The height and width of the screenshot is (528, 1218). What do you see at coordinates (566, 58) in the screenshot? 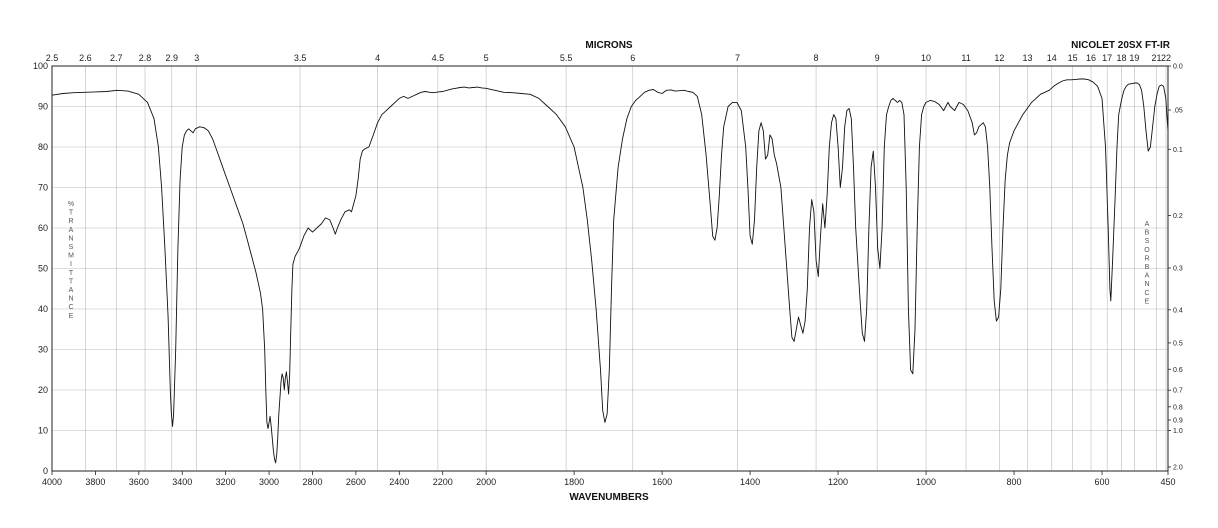
I see `micron-tick-label: 5.5` at bounding box center [566, 58].